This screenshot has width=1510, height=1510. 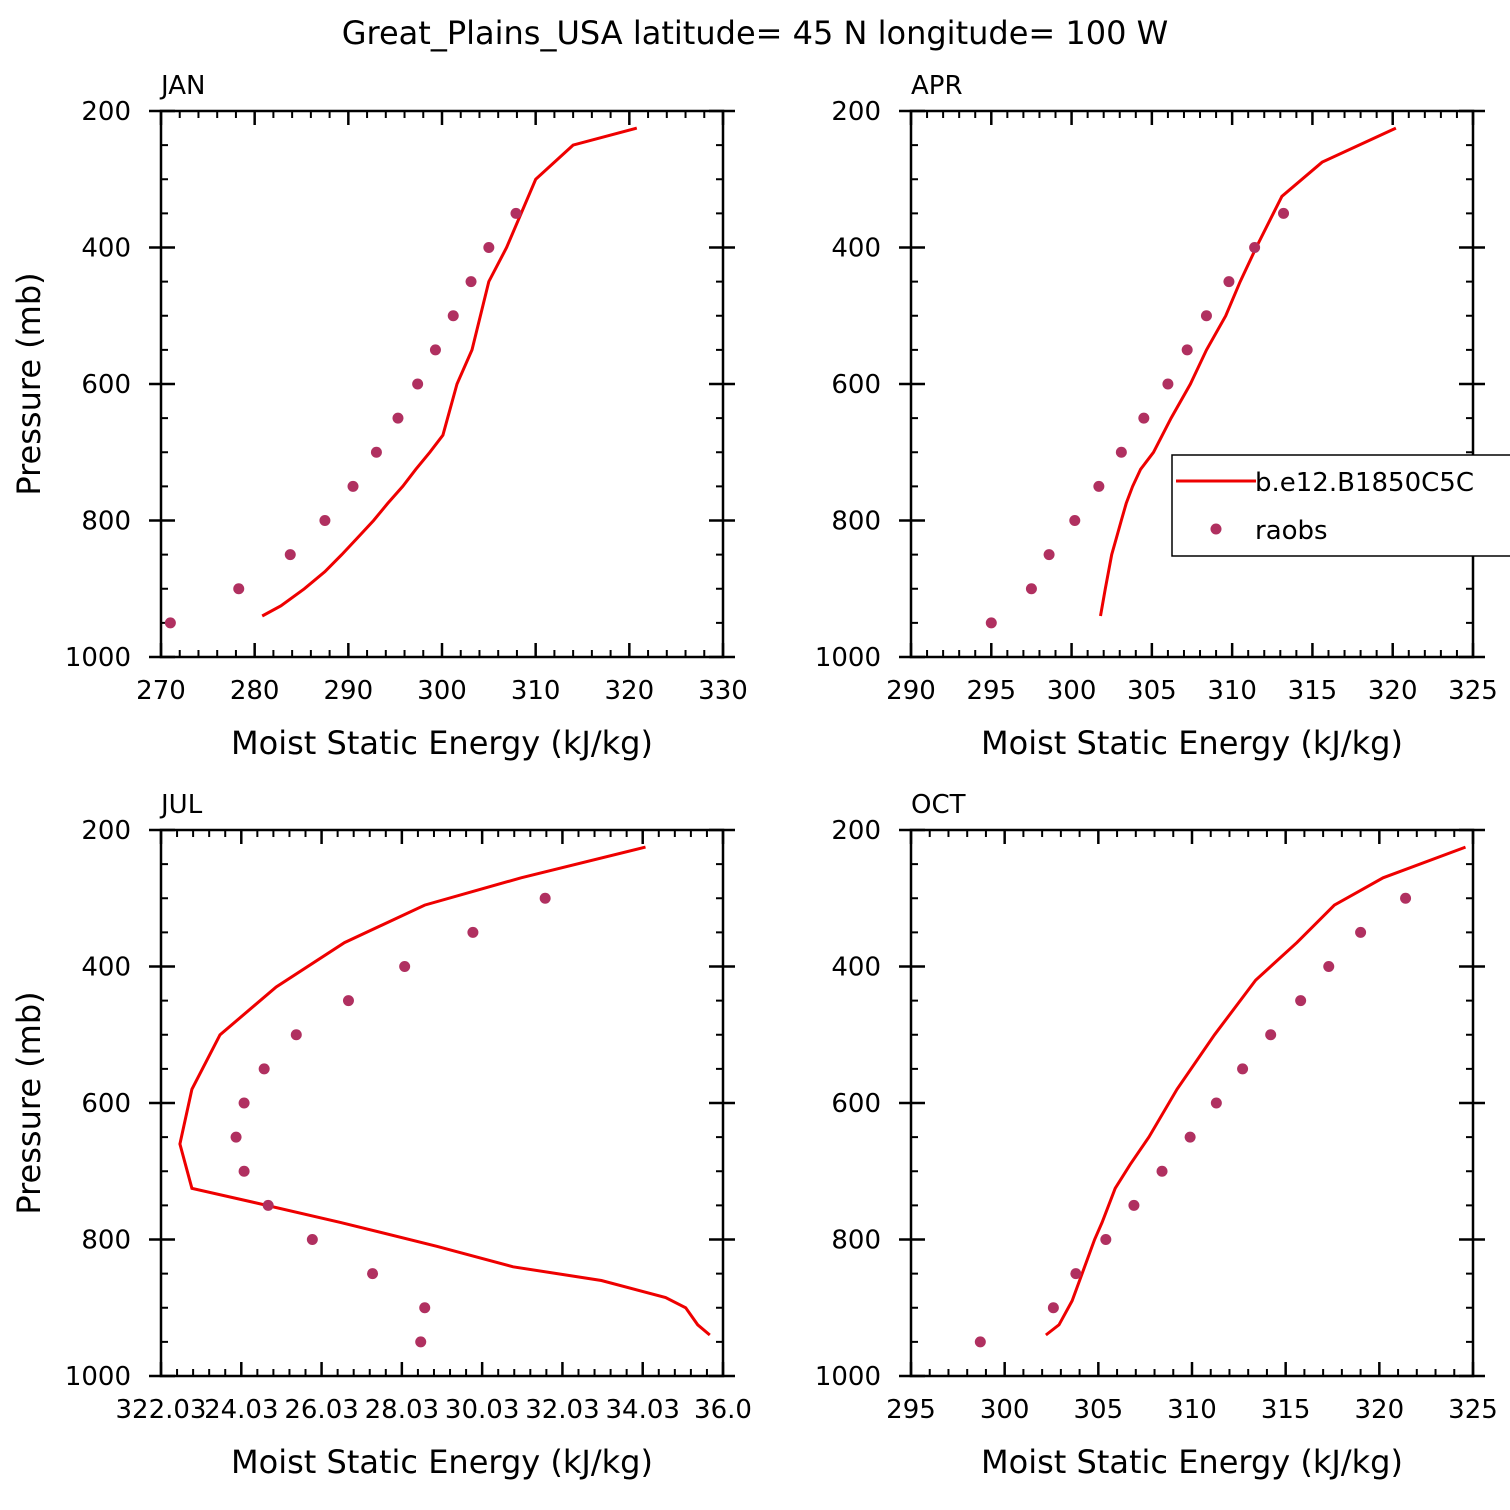 I want to click on legend: b.e12.B1850C5C raobs, so click(x=1340, y=505).